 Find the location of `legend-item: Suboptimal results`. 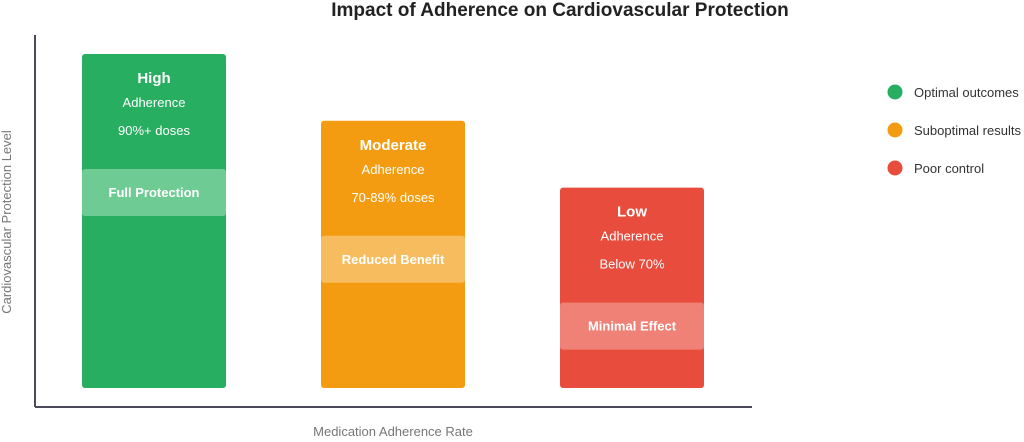

legend-item: Suboptimal results is located at coordinates (954, 130).